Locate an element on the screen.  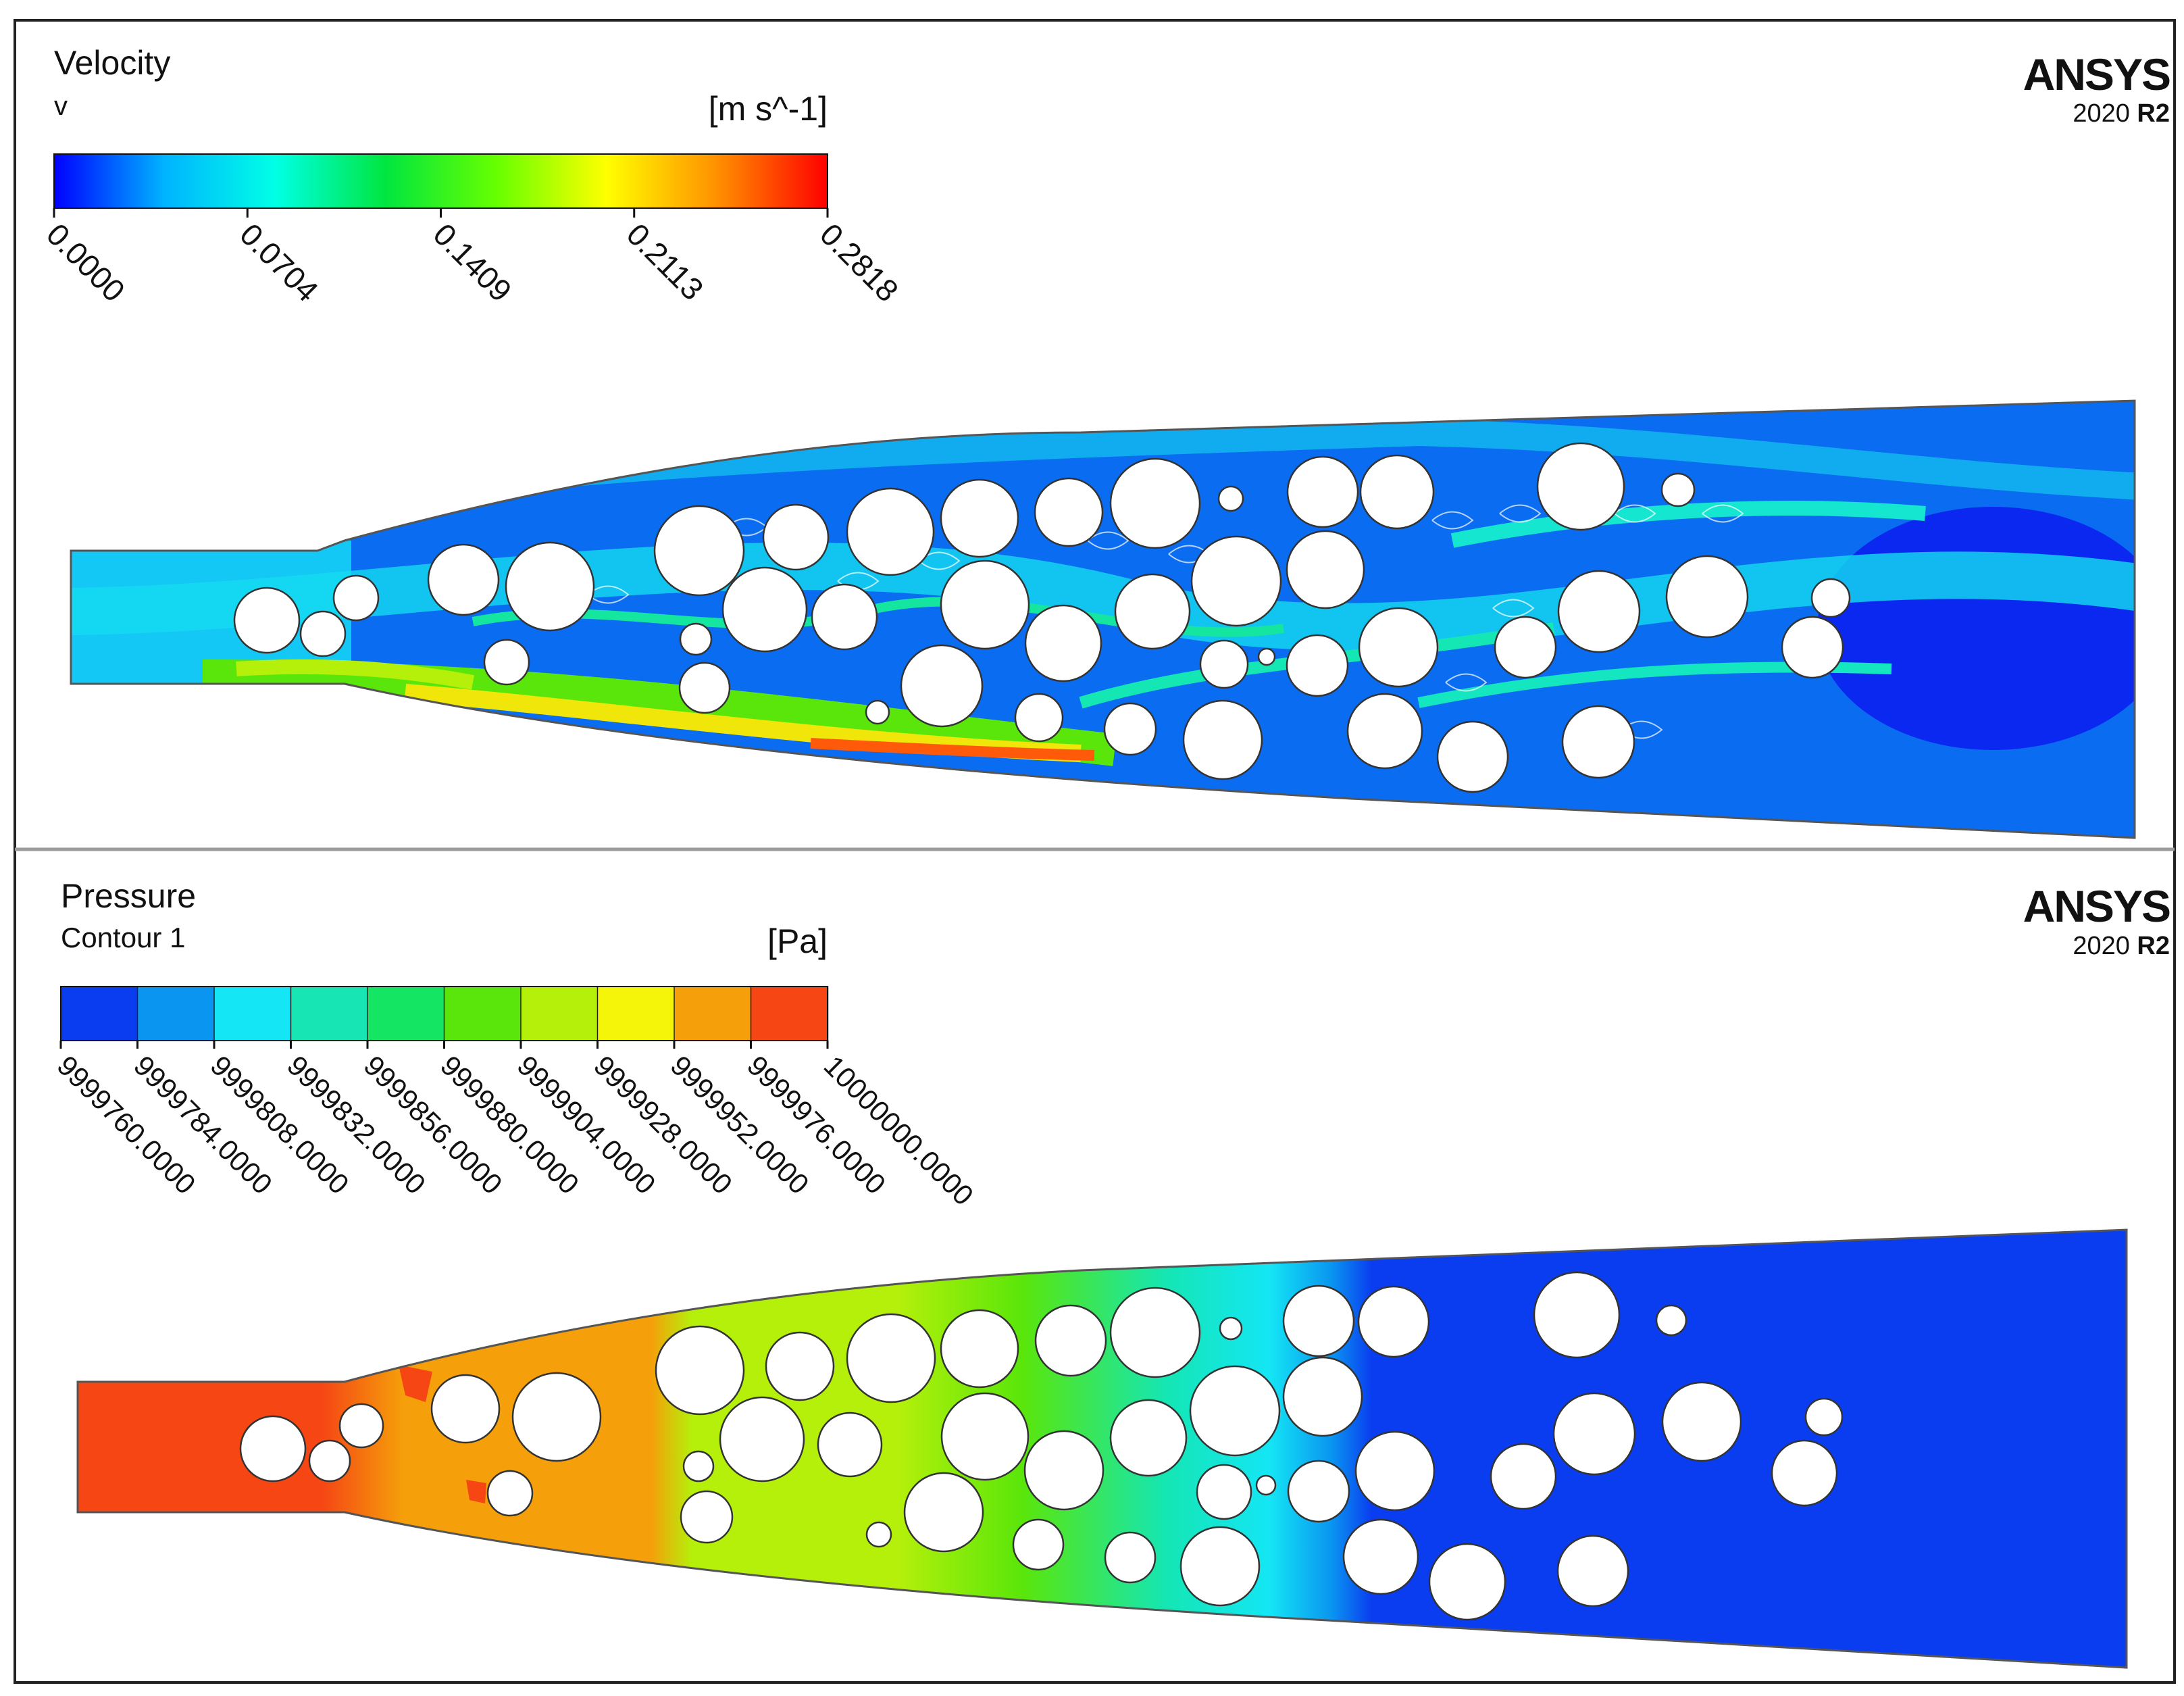
velocity-tick-label: 0.2818 is located at coordinates (859, 262).